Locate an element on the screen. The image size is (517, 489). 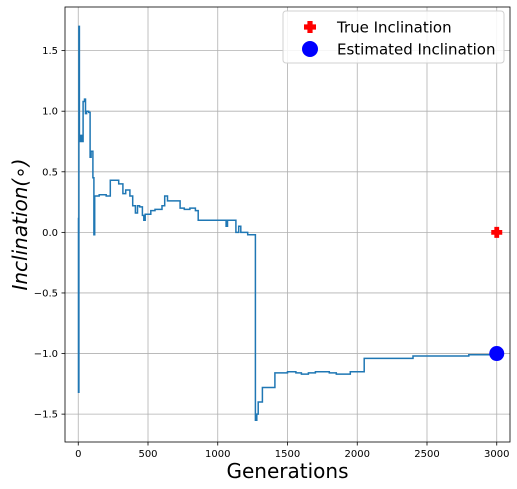
y-tick-label: 1.5 is located at coordinates (50, 51).